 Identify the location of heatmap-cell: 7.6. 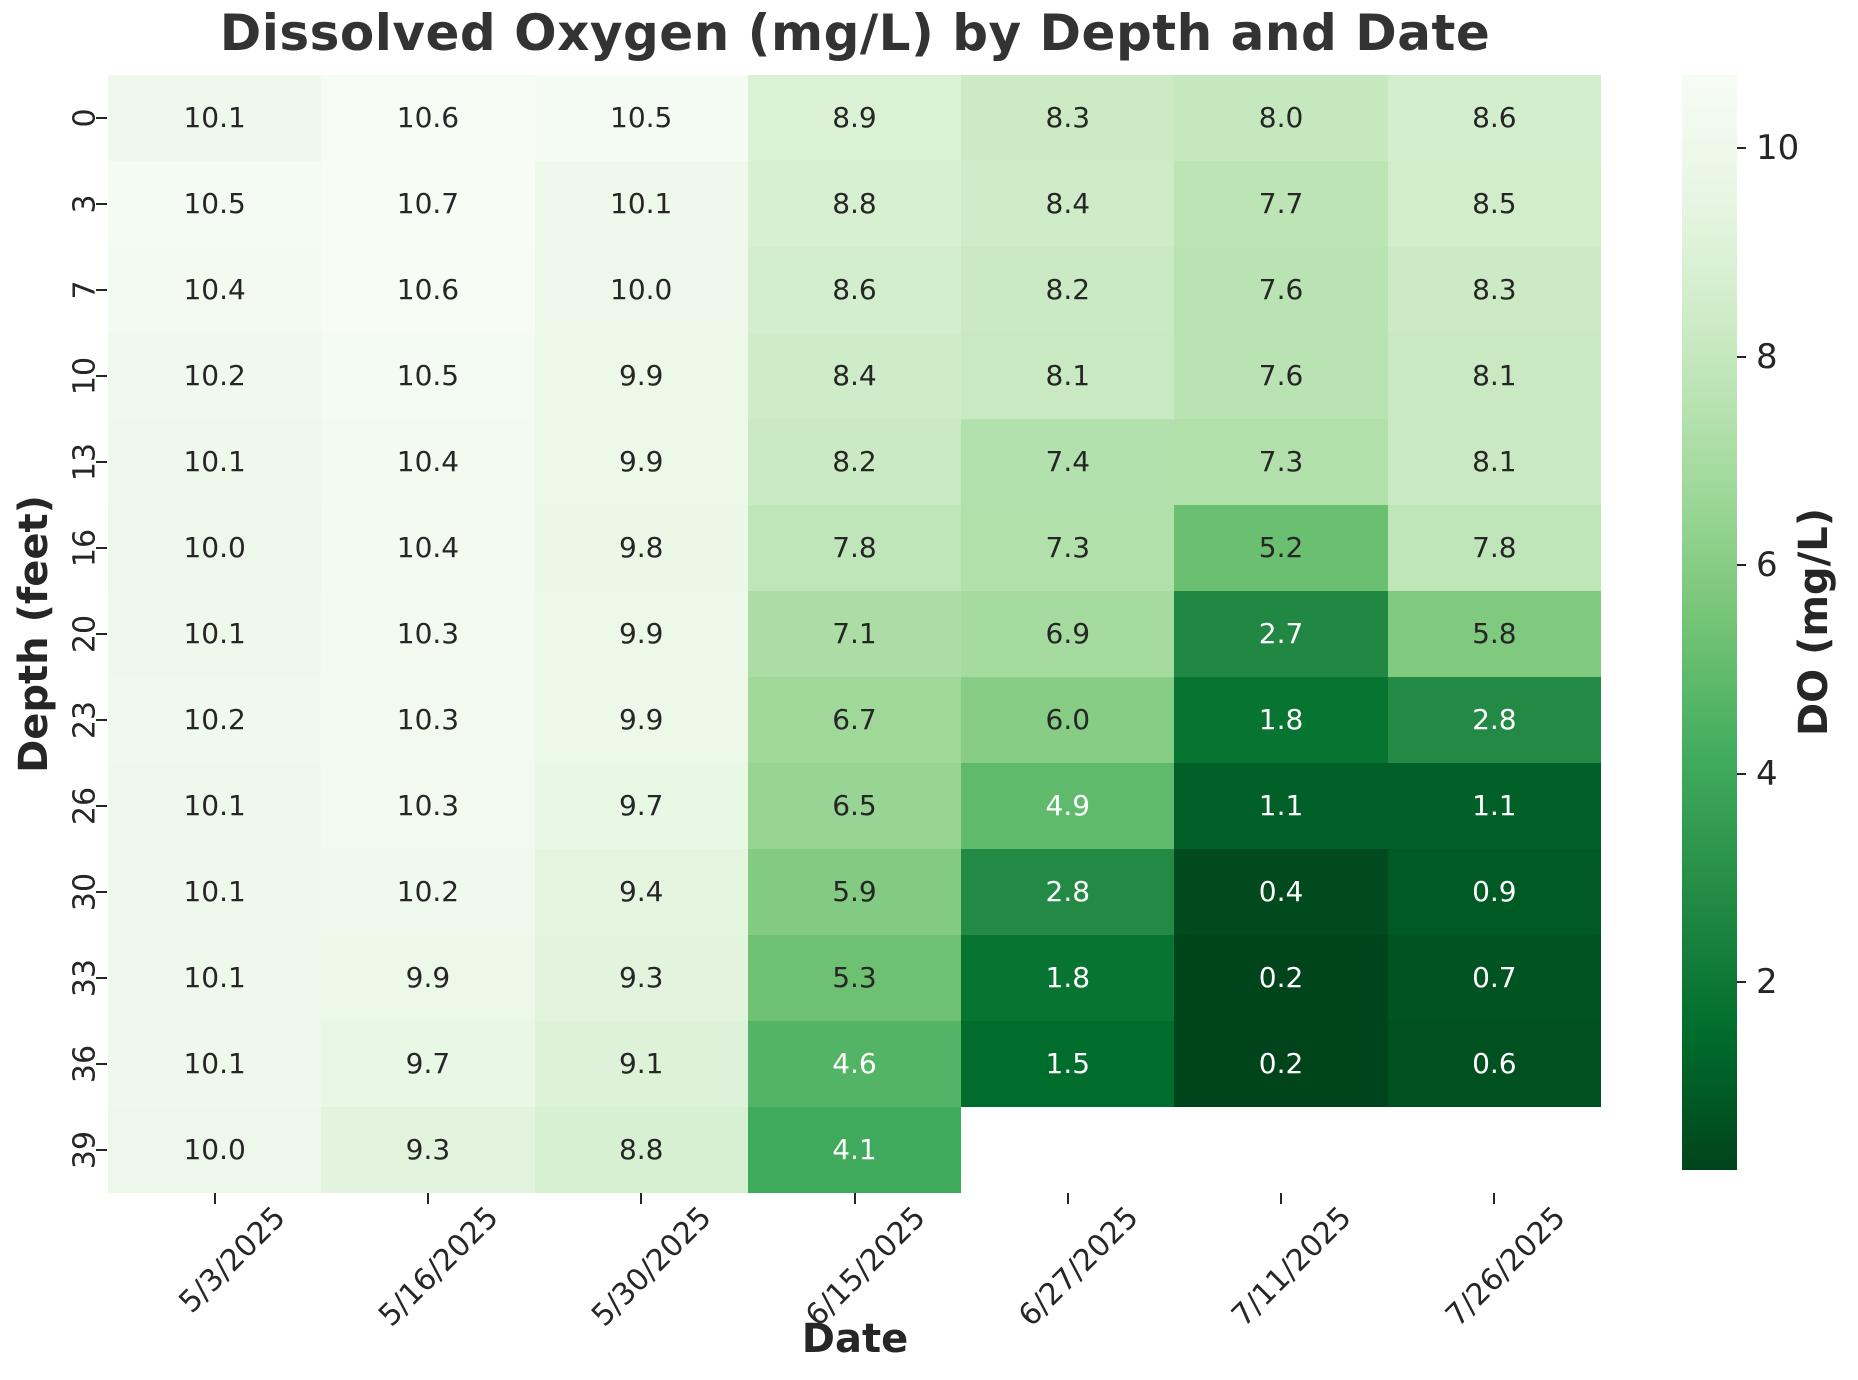
(1281, 290).